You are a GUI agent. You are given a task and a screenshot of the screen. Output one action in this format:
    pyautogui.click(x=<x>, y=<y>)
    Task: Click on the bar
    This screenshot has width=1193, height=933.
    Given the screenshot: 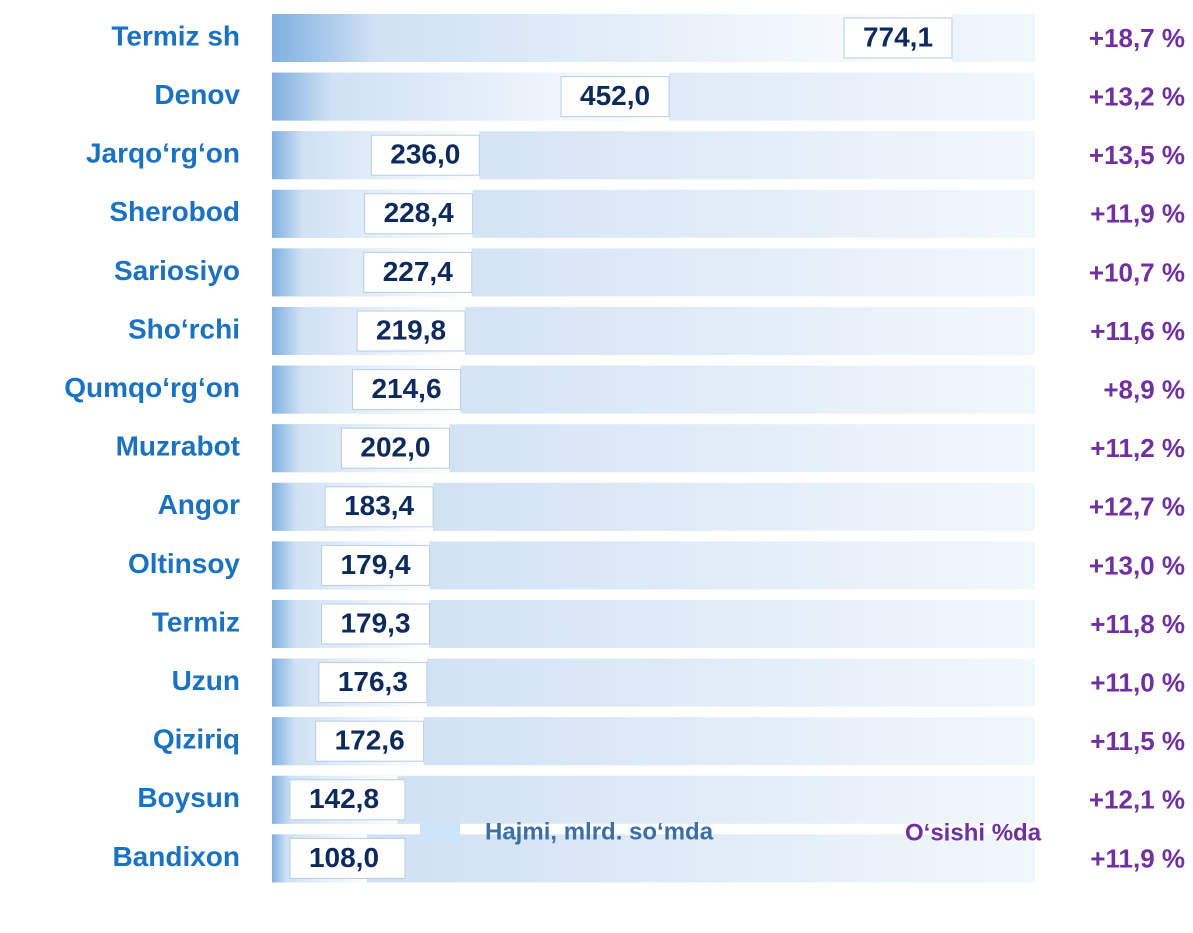 What is the action you would take?
    pyautogui.click(x=612, y=38)
    